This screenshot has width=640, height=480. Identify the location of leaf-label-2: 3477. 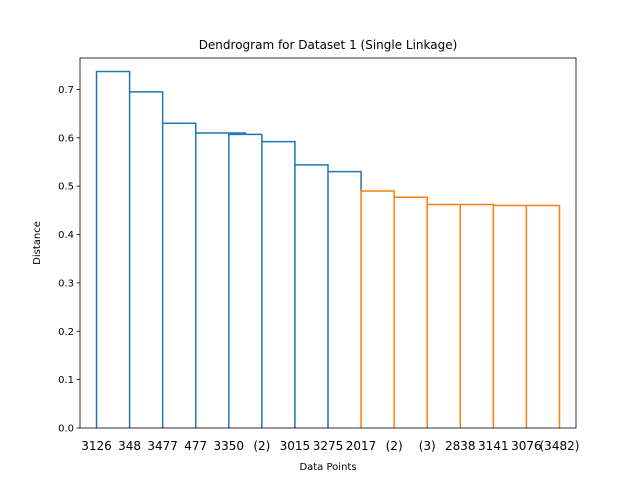
(162, 446).